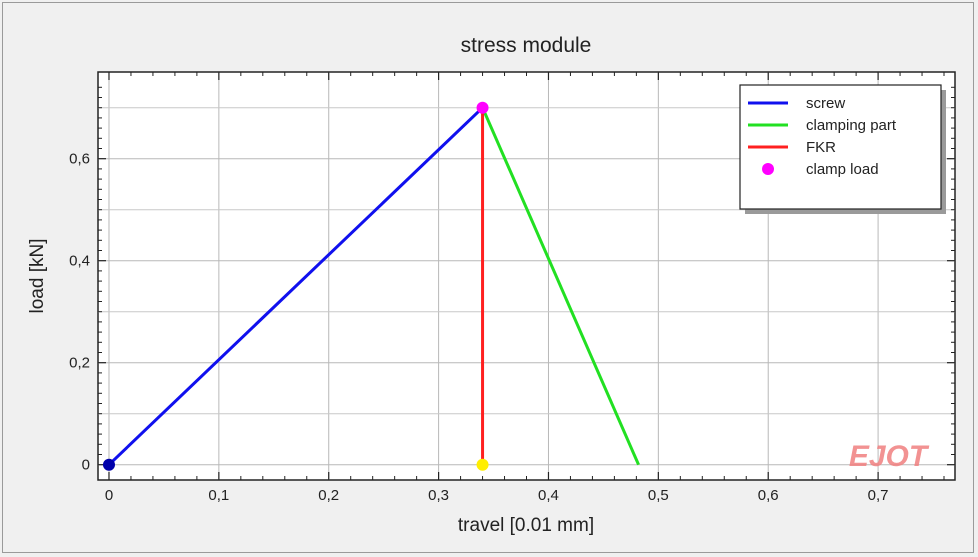 This screenshot has width=978, height=557. What do you see at coordinates (79, 159) in the screenshot?
I see `y-tick-label: 0,6` at bounding box center [79, 159].